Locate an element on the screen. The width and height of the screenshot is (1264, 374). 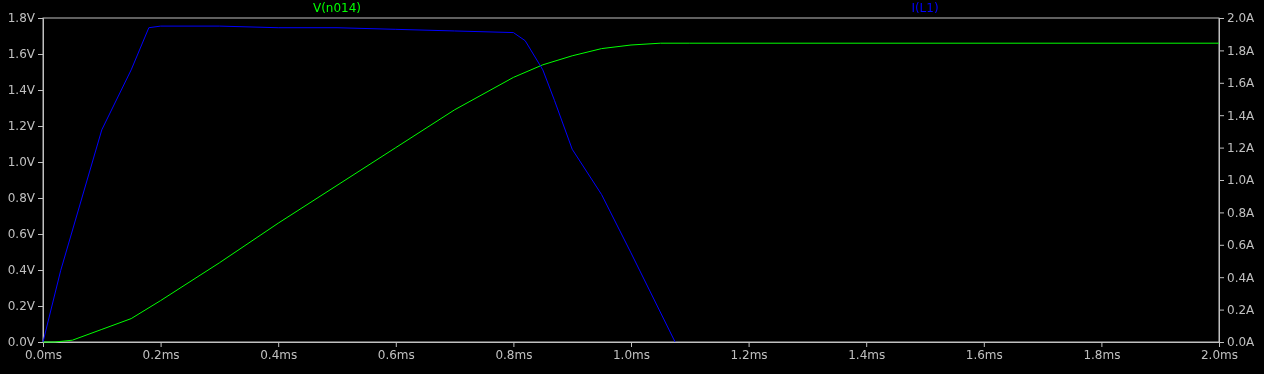
y-tick-label: 1.2V is located at coordinates (21, 126).